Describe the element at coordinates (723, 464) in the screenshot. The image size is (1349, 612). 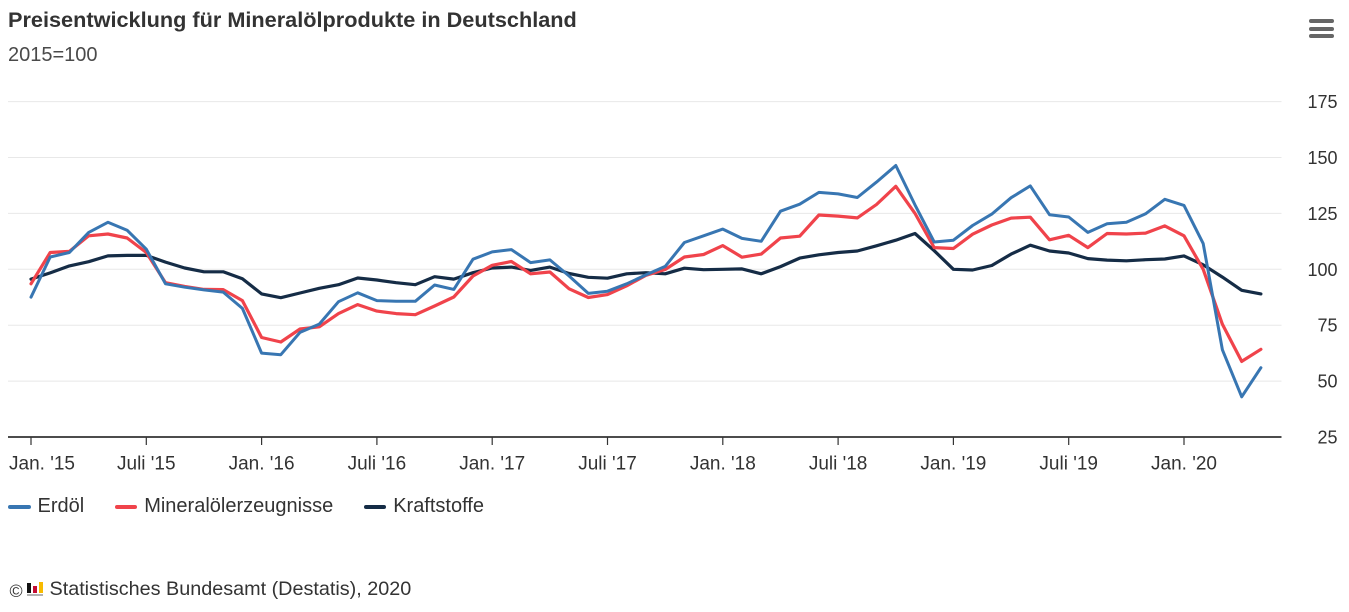
I see `svg-text: Jan. '18` at that location.